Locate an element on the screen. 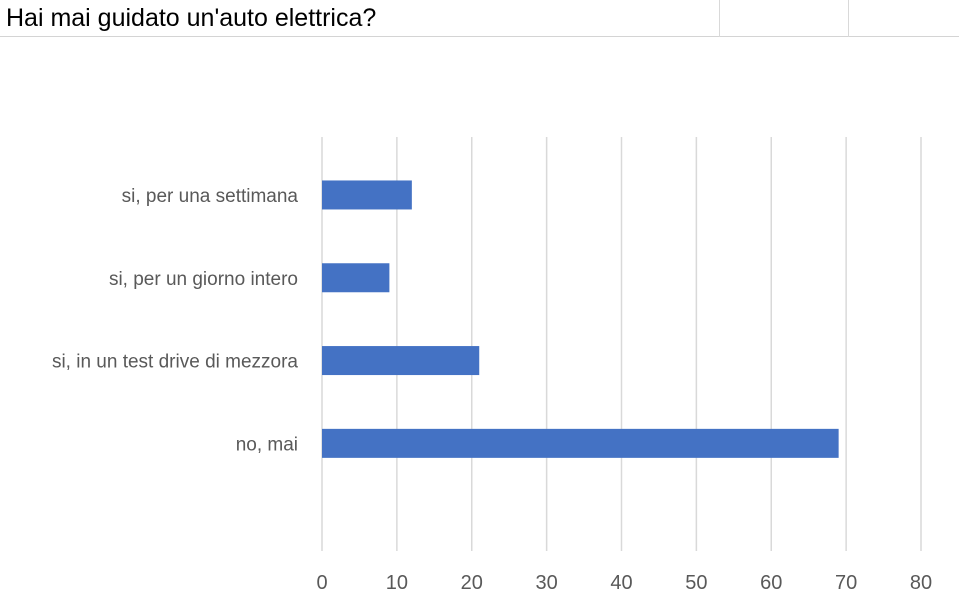 The height and width of the screenshot is (607, 959). category-label: si, per una settimana is located at coordinates (210, 196).